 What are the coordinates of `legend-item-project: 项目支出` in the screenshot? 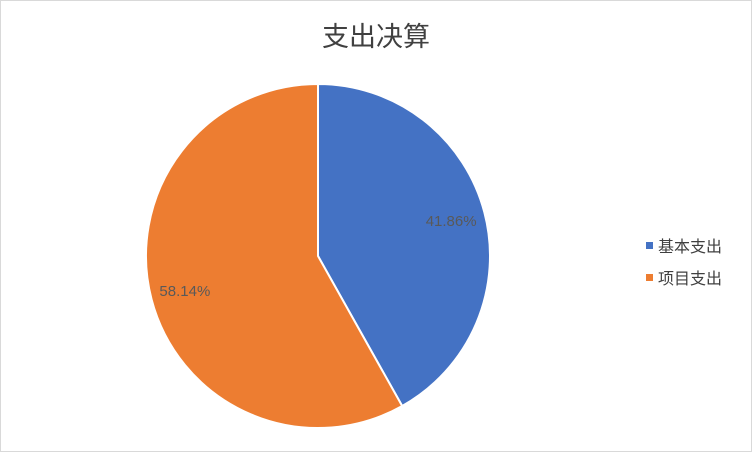 It's located at (684, 277).